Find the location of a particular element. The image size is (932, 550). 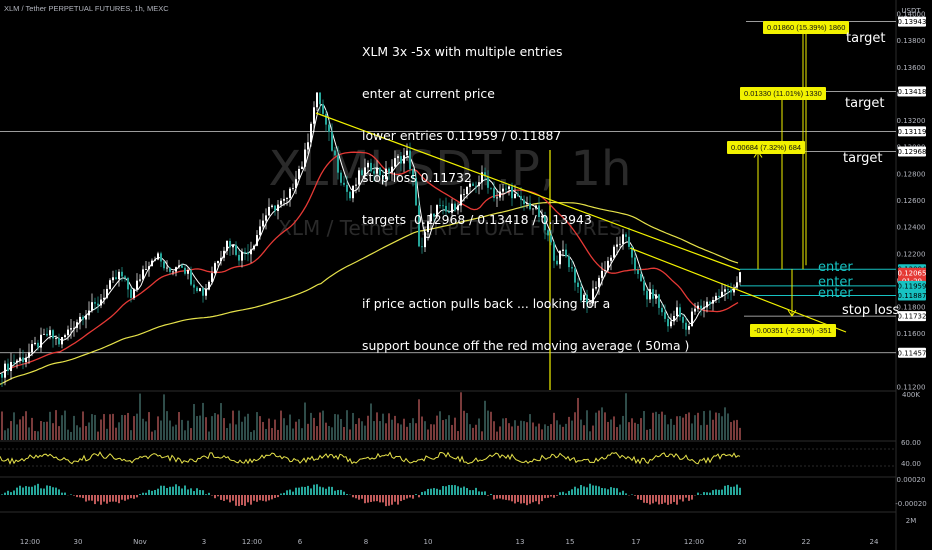

target-1-label: target is located at coordinates (863, 158).